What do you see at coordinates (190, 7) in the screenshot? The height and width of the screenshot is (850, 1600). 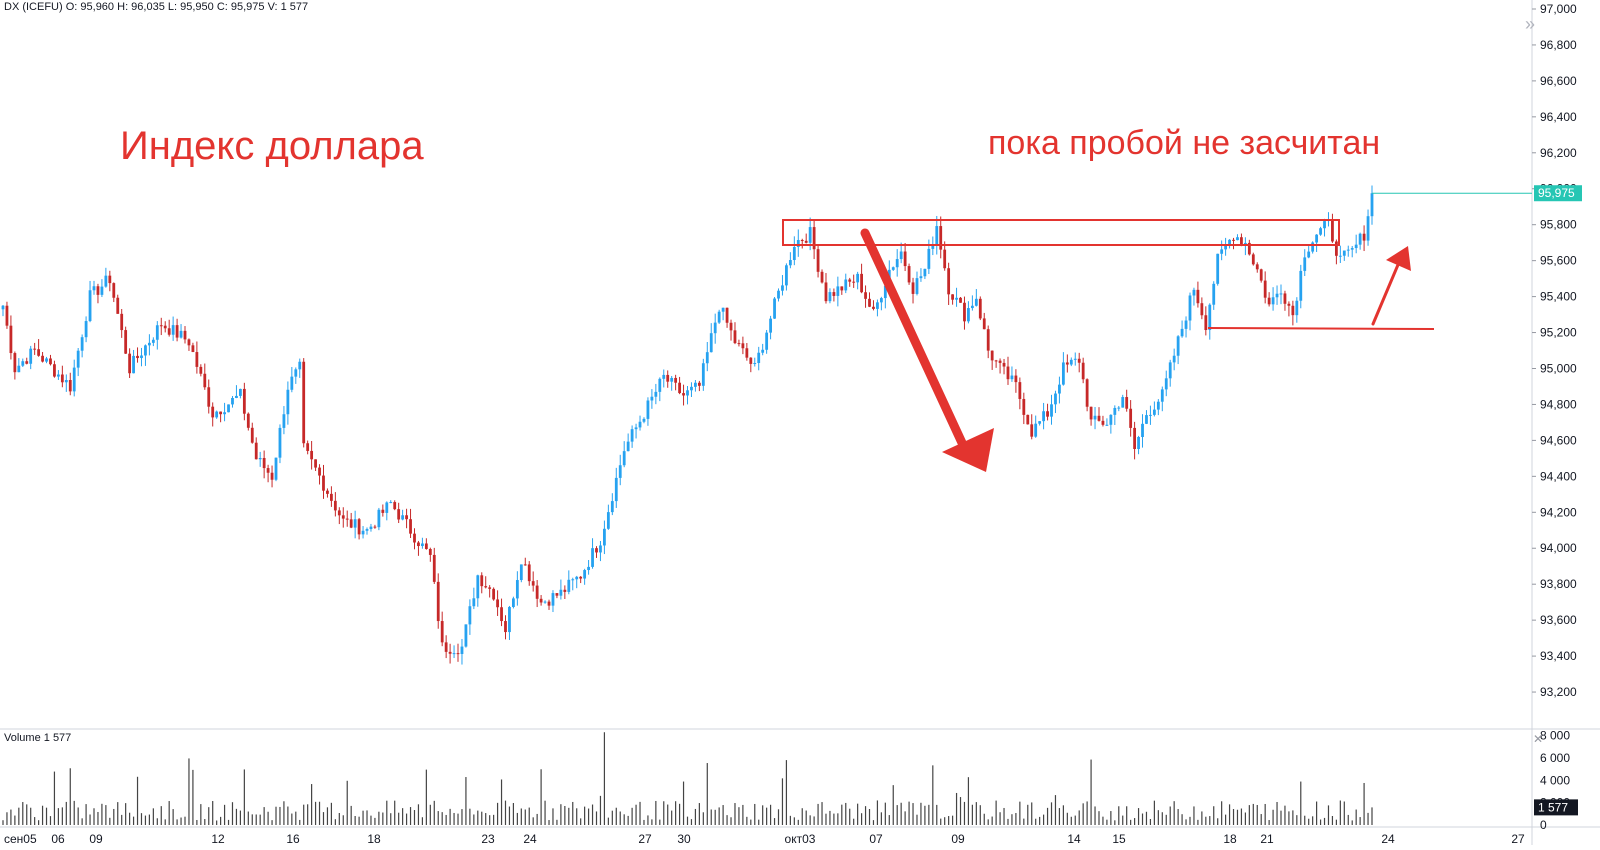 I see `low-value: L: 95,950` at bounding box center [190, 7].